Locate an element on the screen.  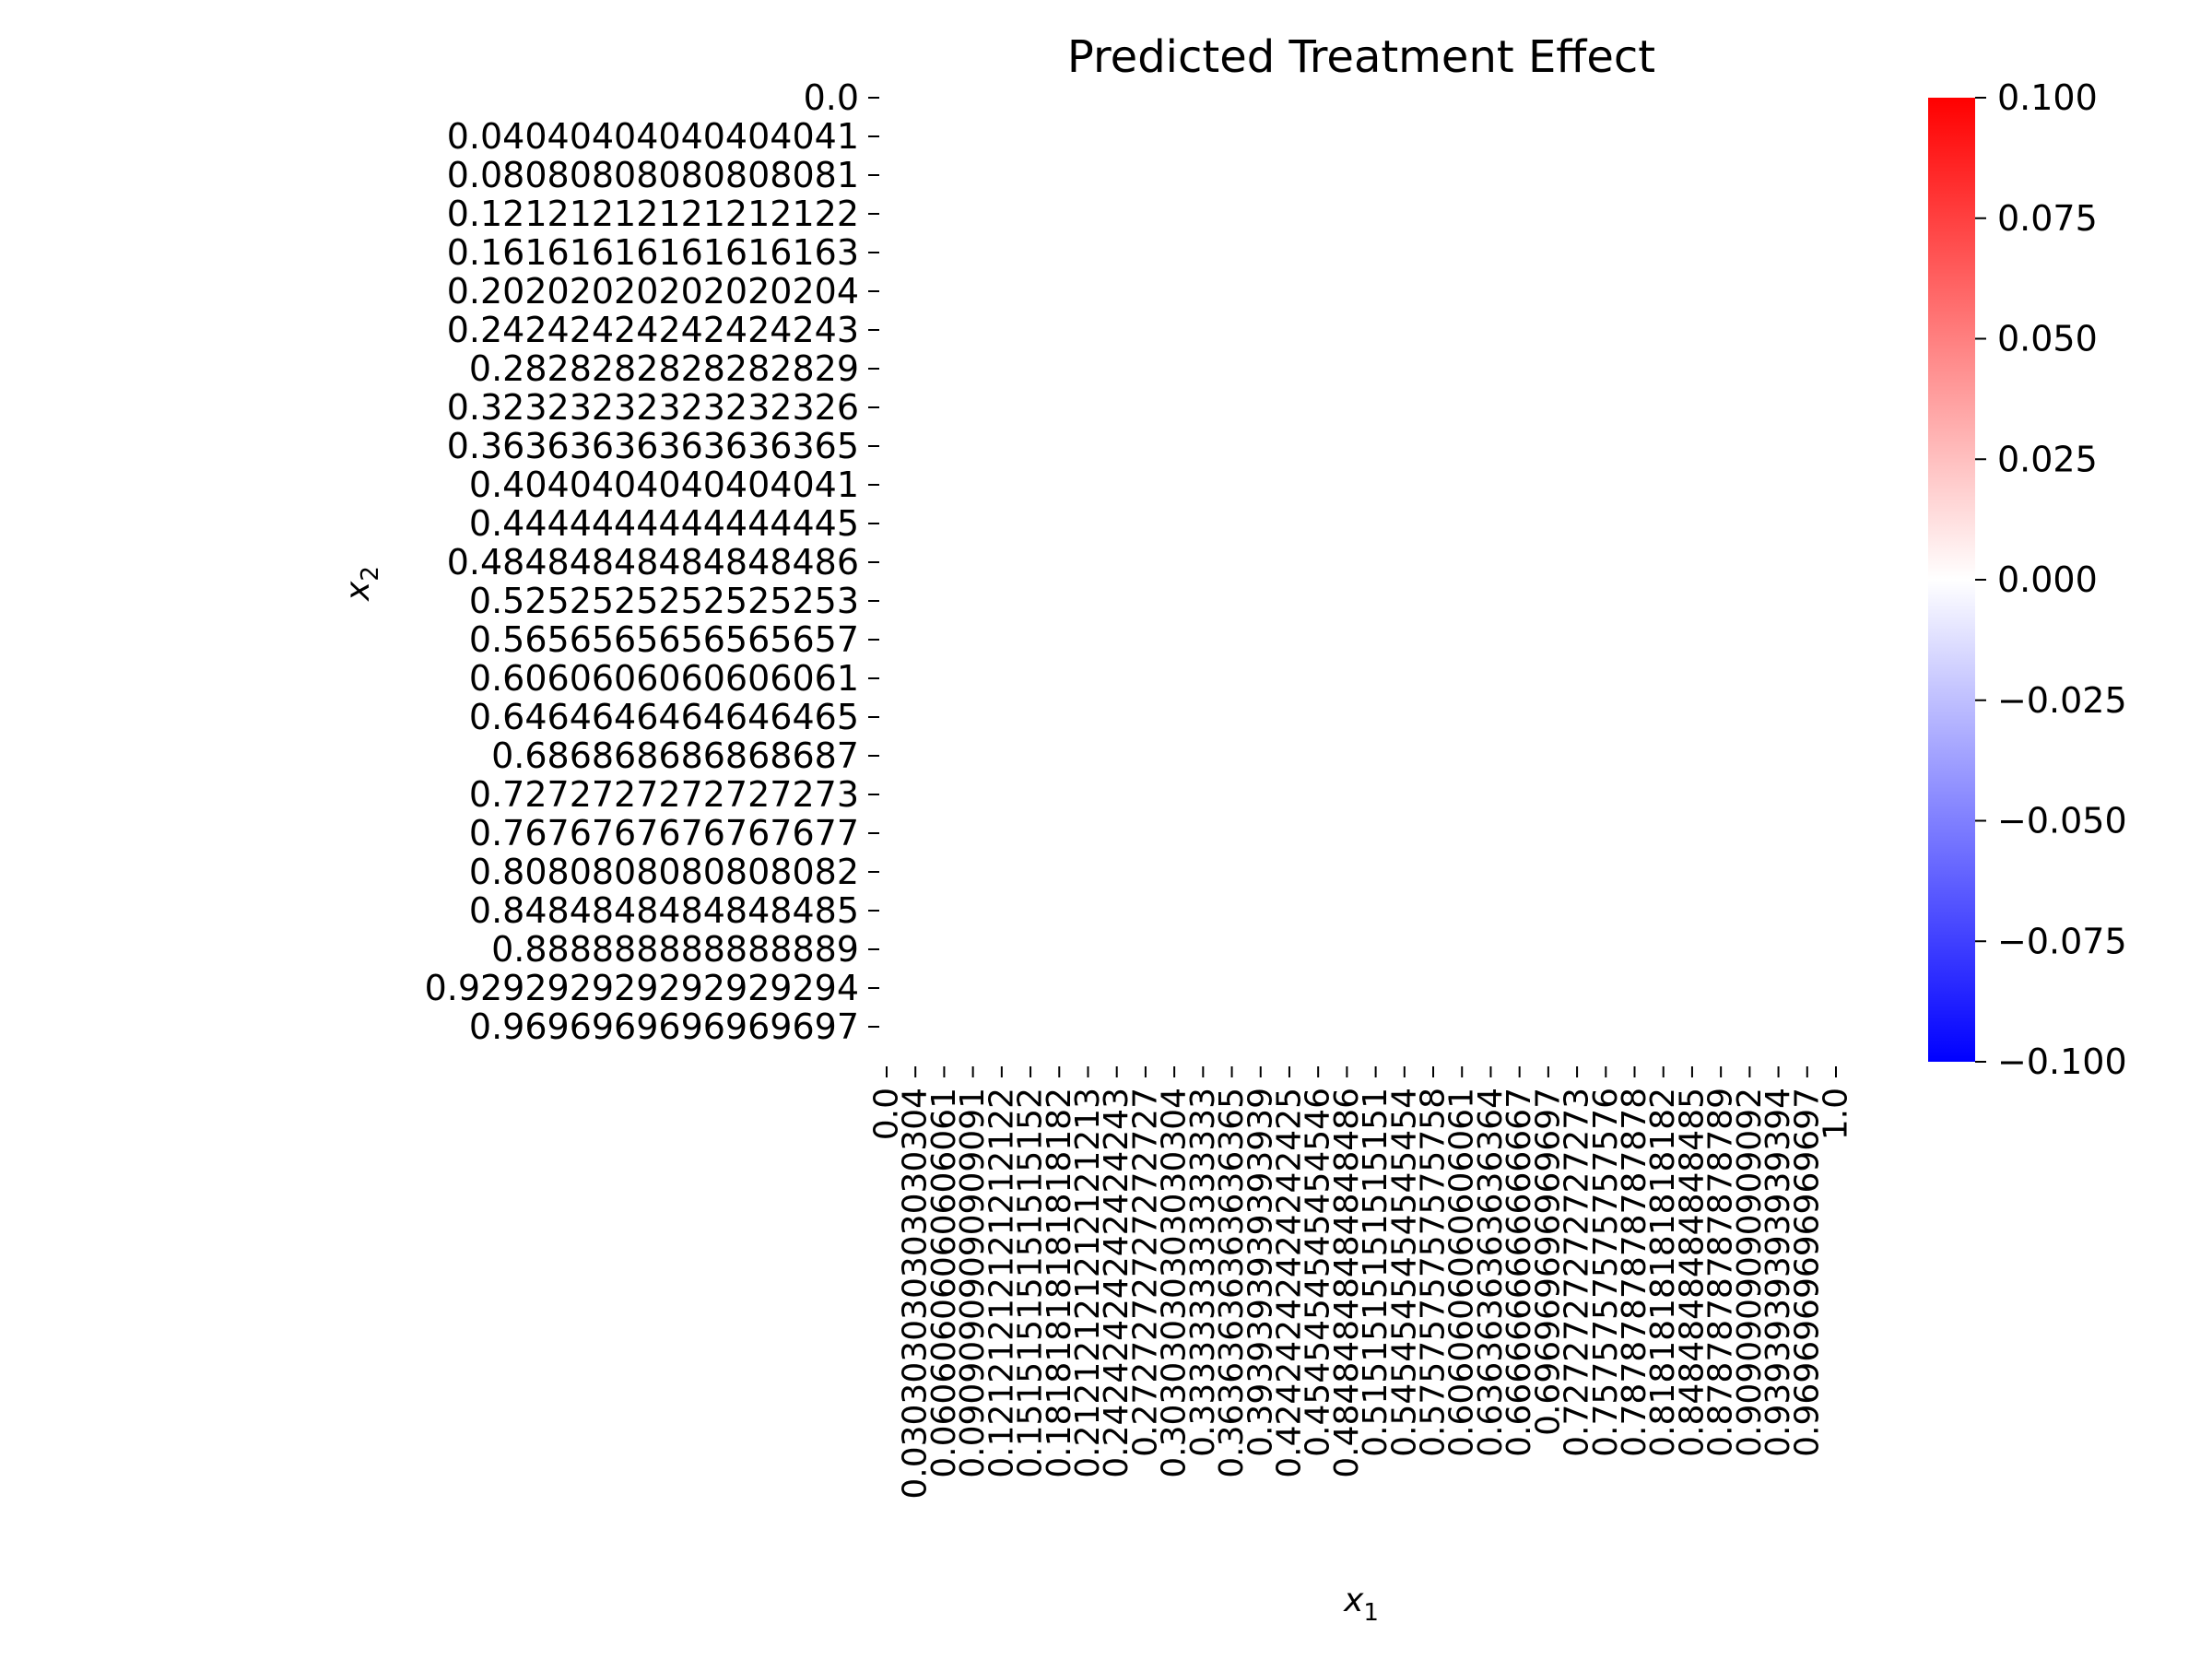
x-tick-label: 0.06060606060606061 is located at coordinates (944, 1283).